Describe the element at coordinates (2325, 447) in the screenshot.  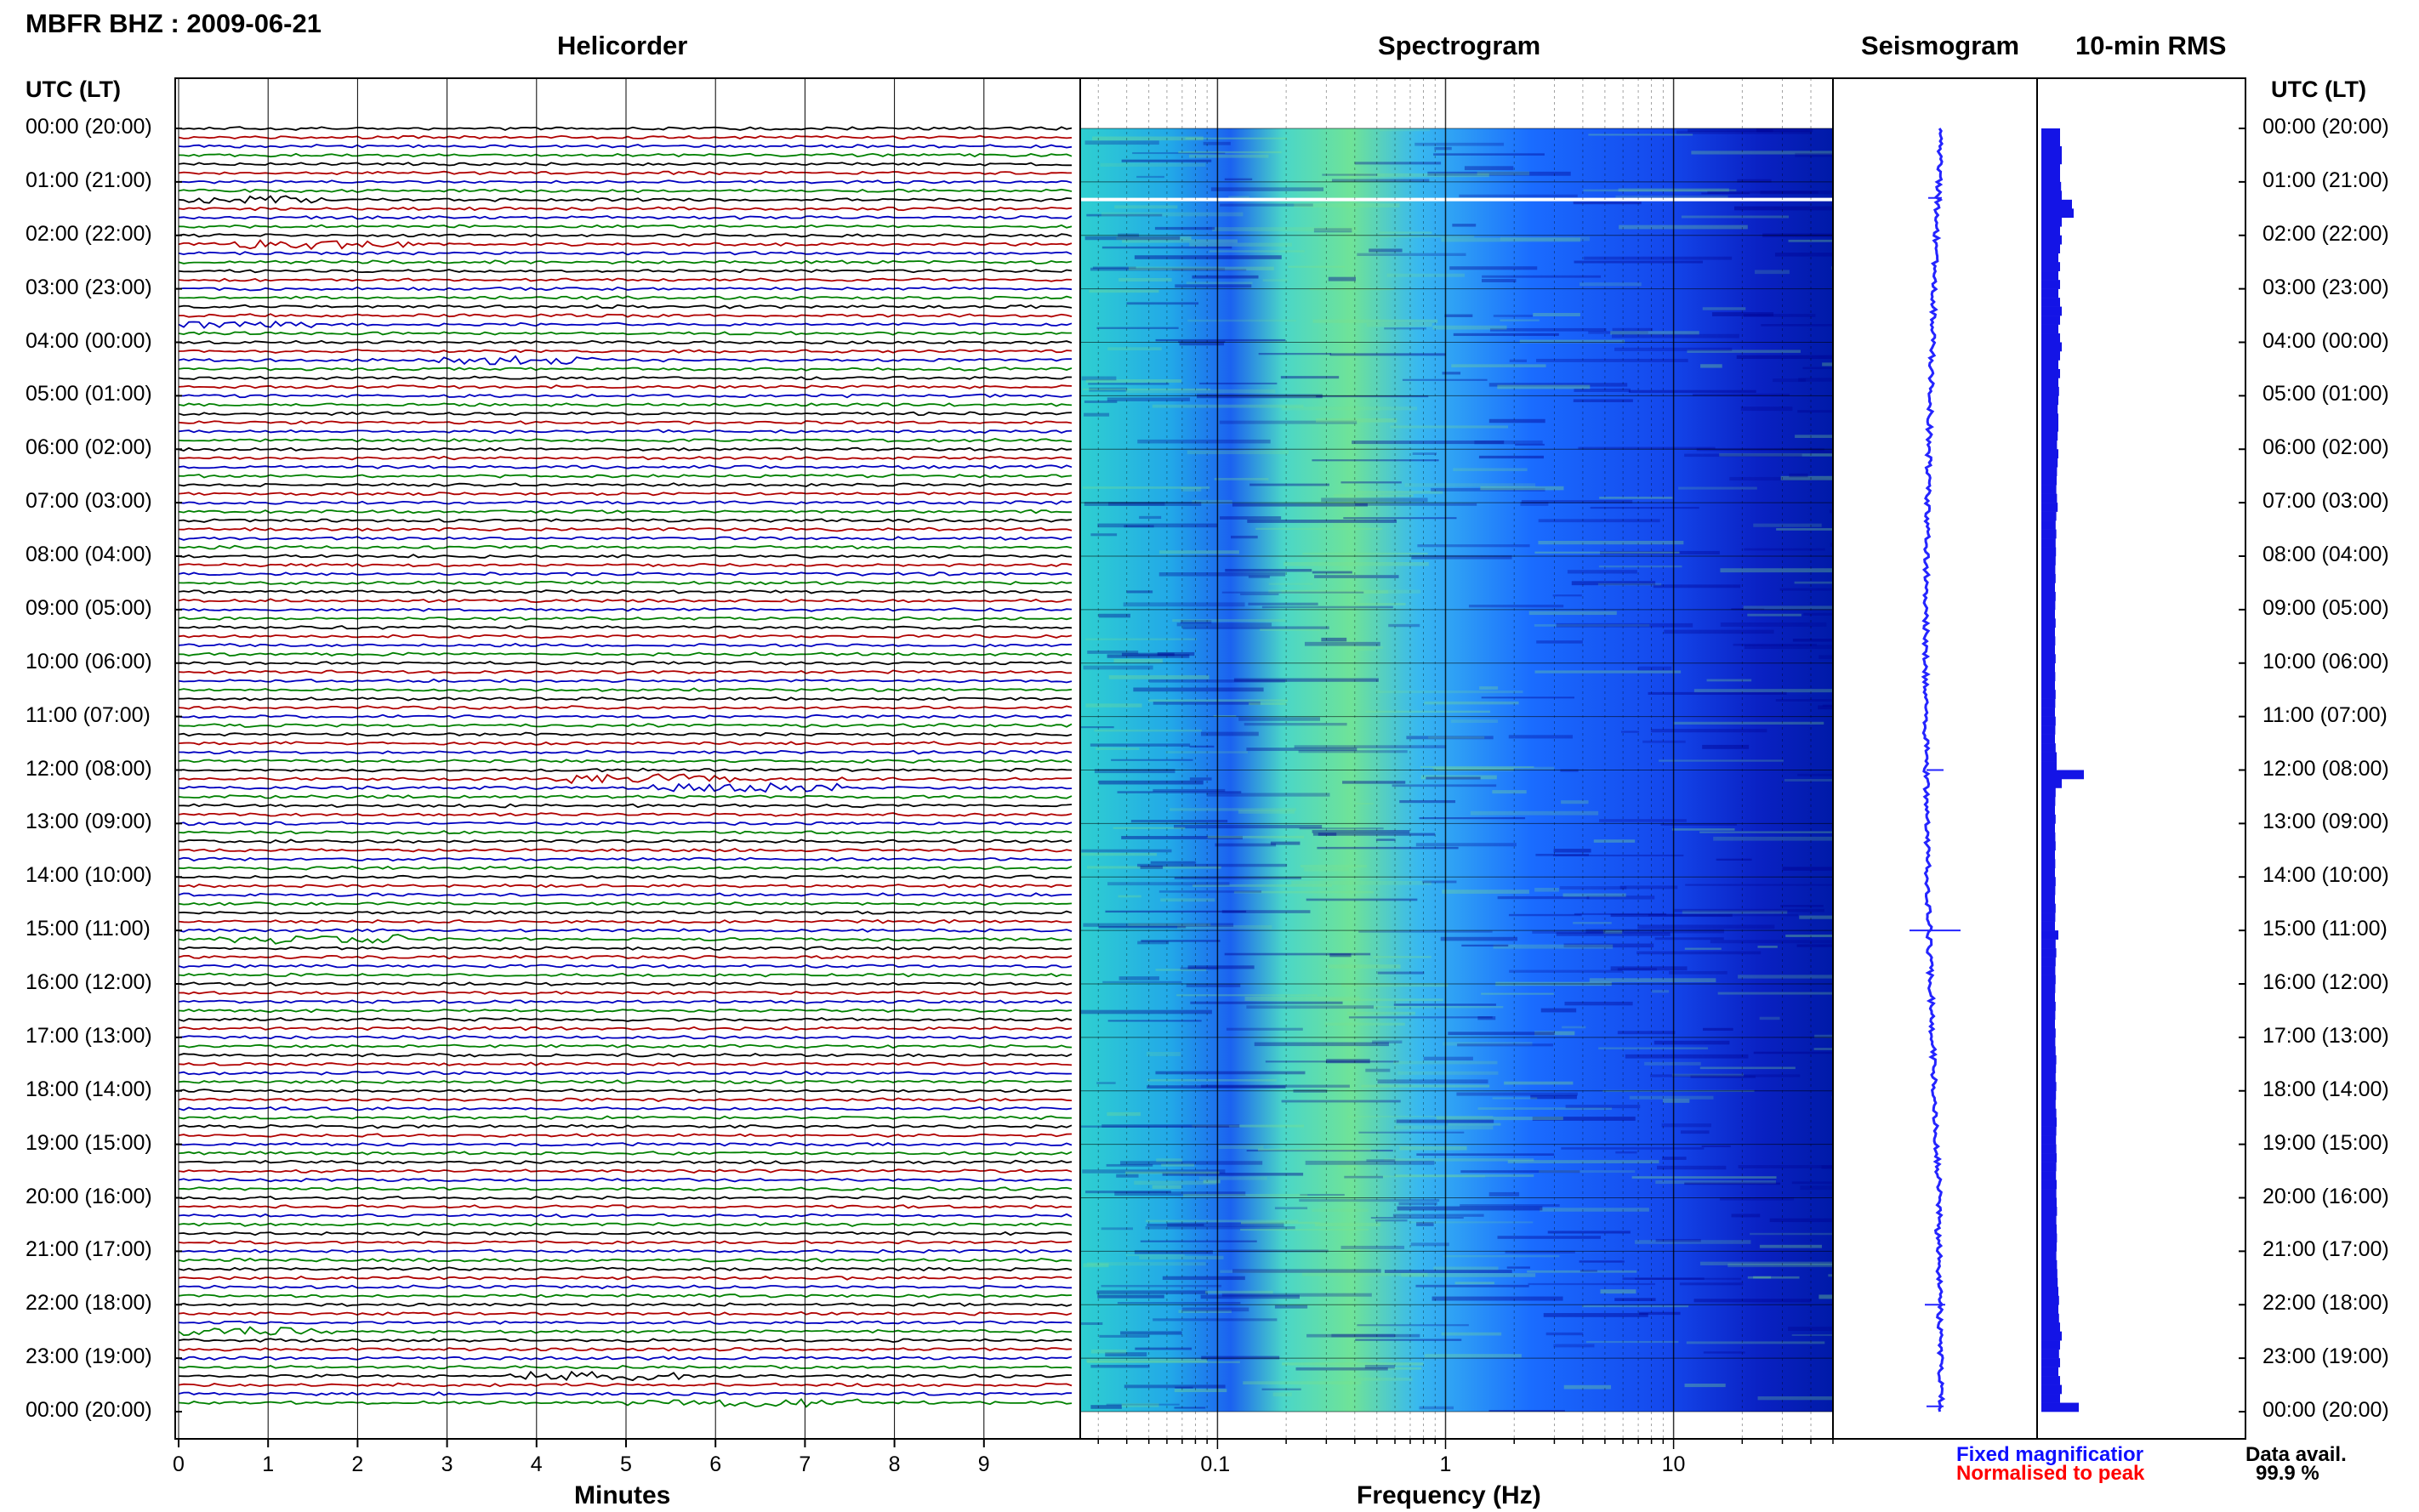
I see `time-label-right: 06:00 (02:00)` at that location.